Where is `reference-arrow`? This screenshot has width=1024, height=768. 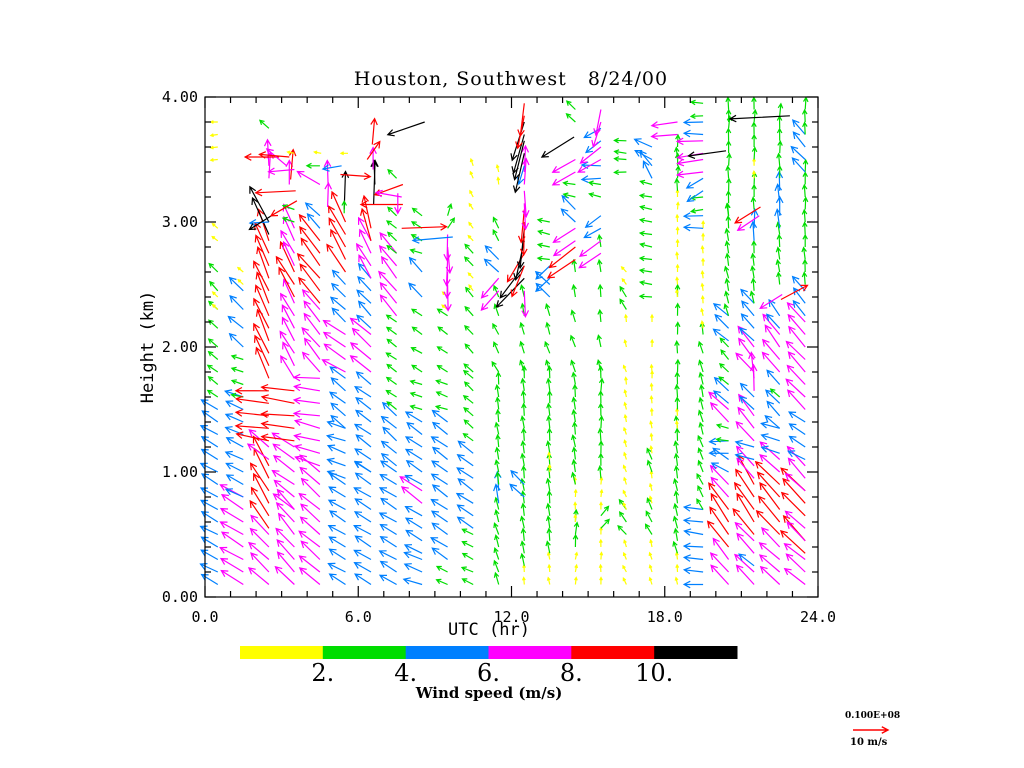
reference-arrow is located at coordinates (871, 730).